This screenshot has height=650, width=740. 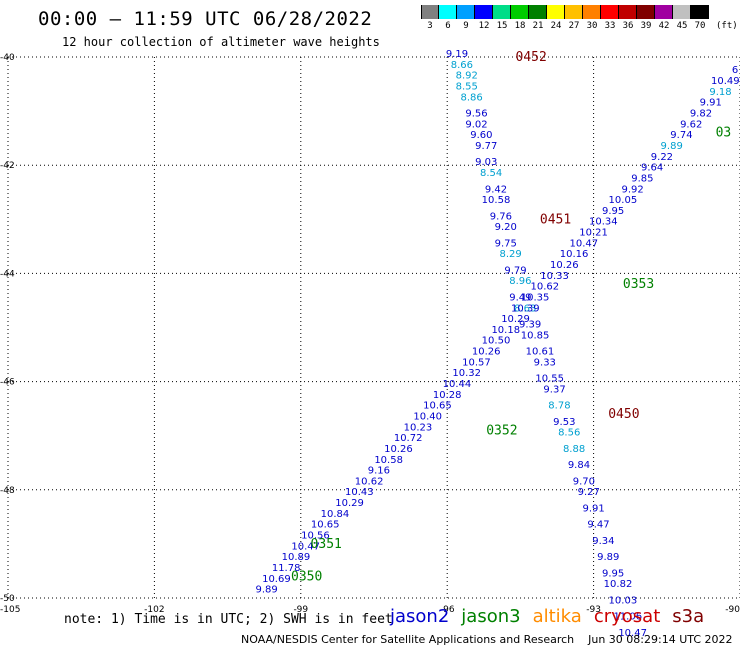 What do you see at coordinates (7, 599) in the screenshot?
I see `y-tick-label: -50` at bounding box center [7, 599].